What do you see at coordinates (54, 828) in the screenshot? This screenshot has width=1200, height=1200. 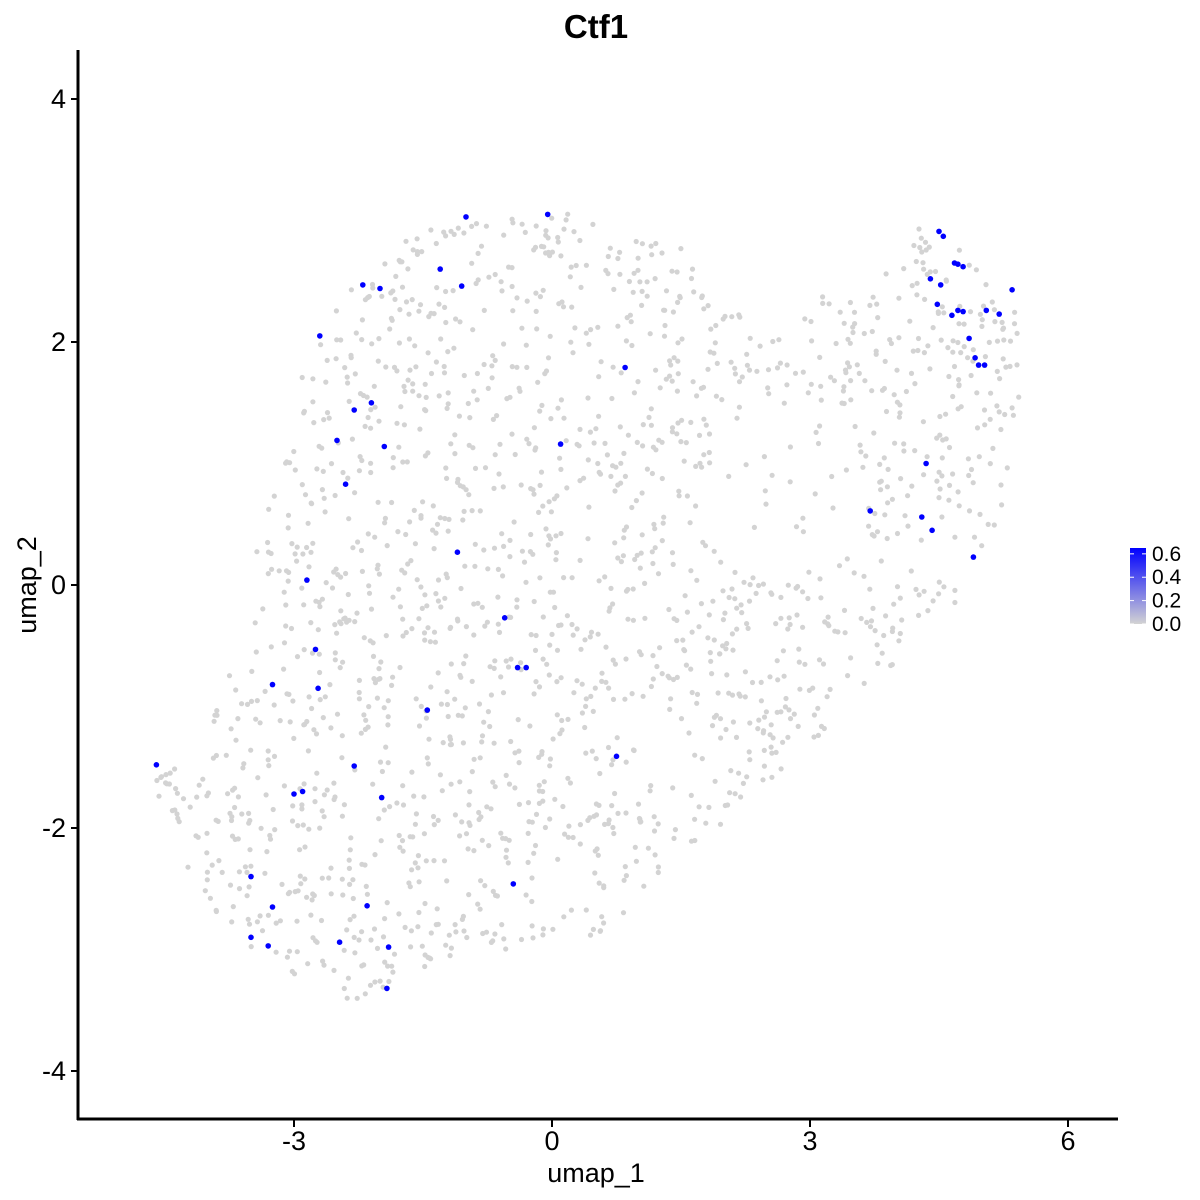 I see `y-tick-label: -2` at bounding box center [54, 828].